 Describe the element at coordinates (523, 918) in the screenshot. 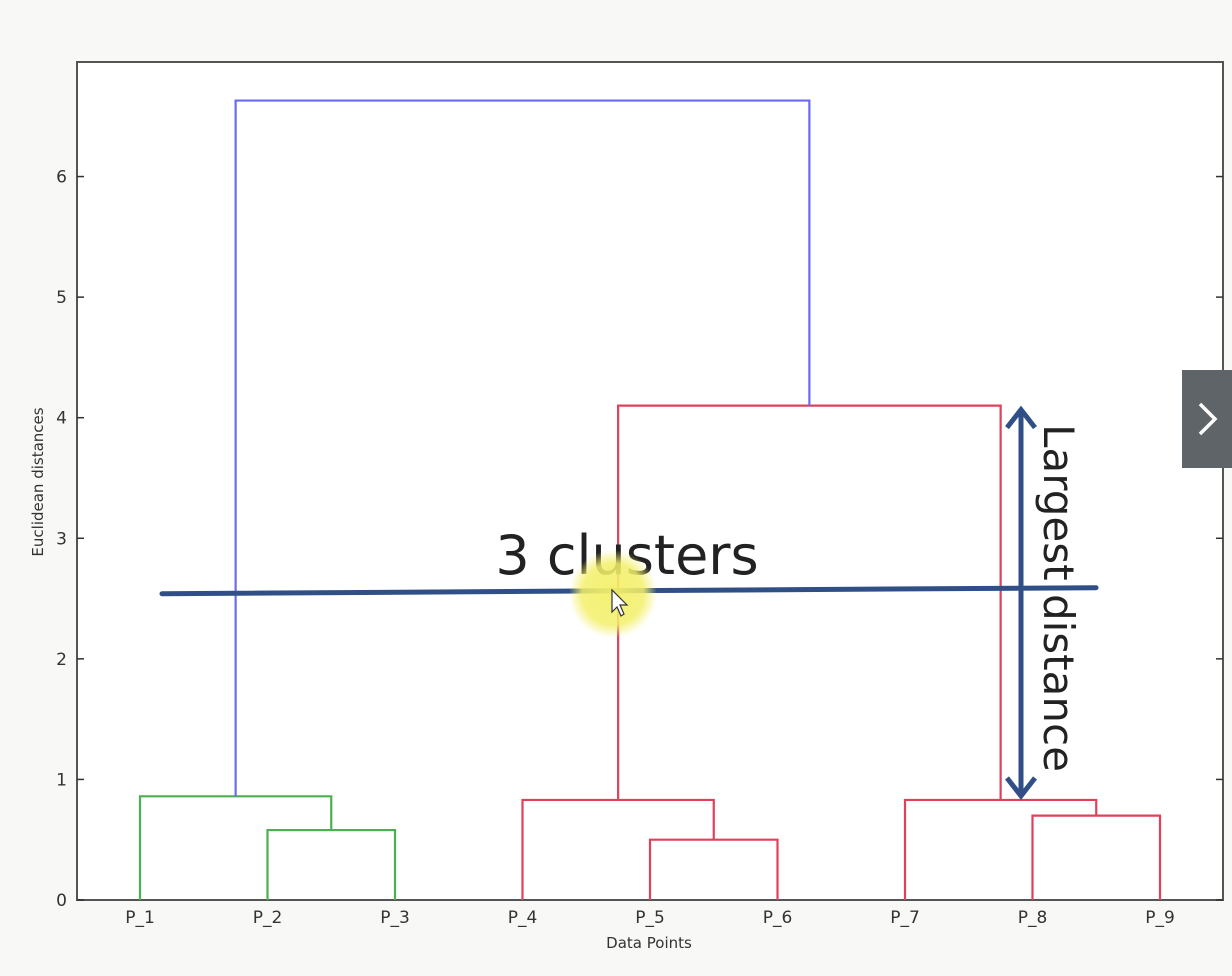

I see `x-tick-label: P_4` at that location.